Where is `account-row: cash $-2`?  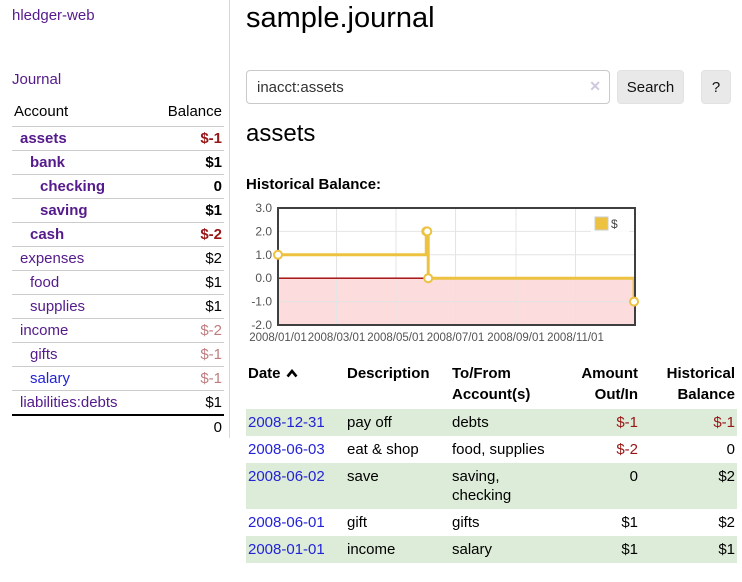 account-row: cash $-2 is located at coordinates (118, 234).